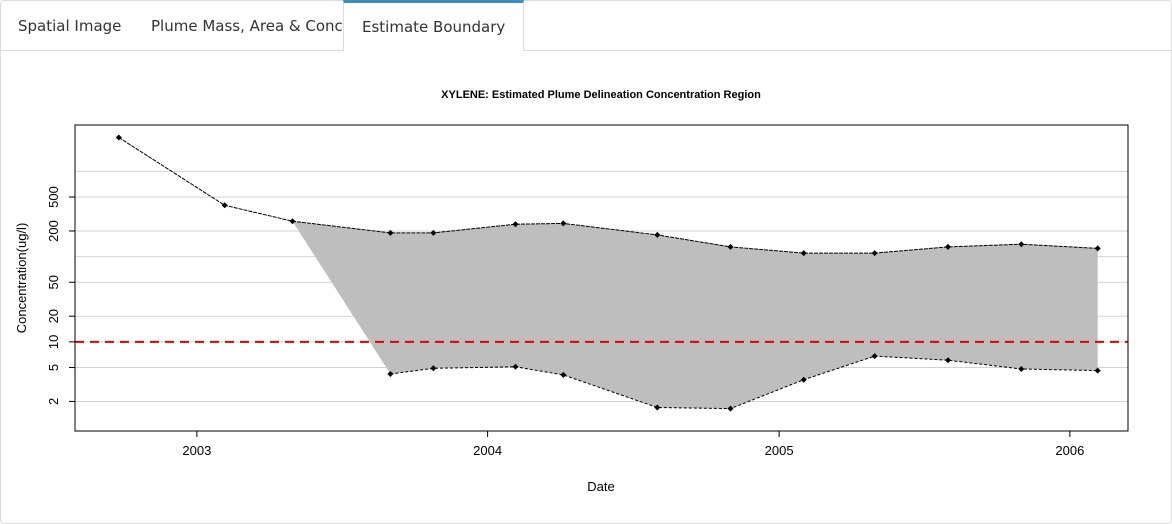  Describe the element at coordinates (487, 450) in the screenshot. I see `x-tick-label: 2004` at that location.